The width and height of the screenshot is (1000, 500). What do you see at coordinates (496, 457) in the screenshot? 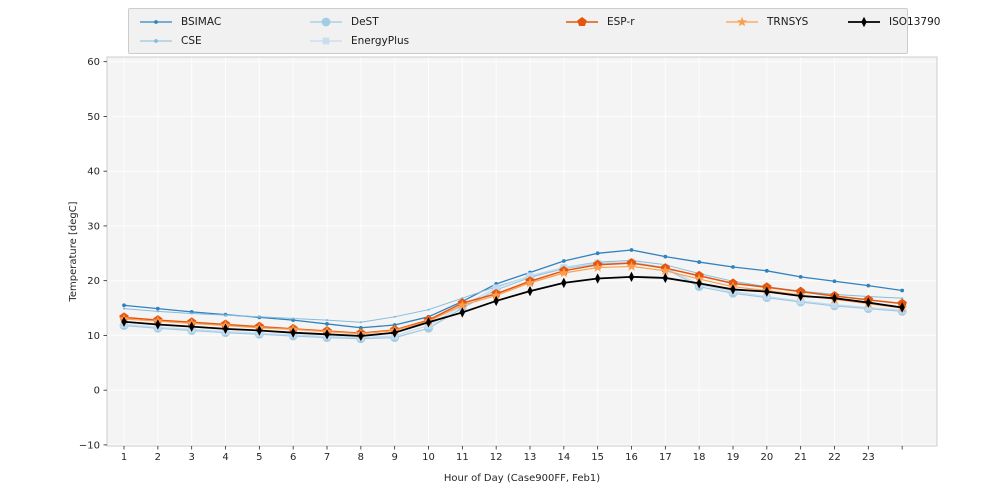
I see `x-tick-label: 12` at bounding box center [496, 457].